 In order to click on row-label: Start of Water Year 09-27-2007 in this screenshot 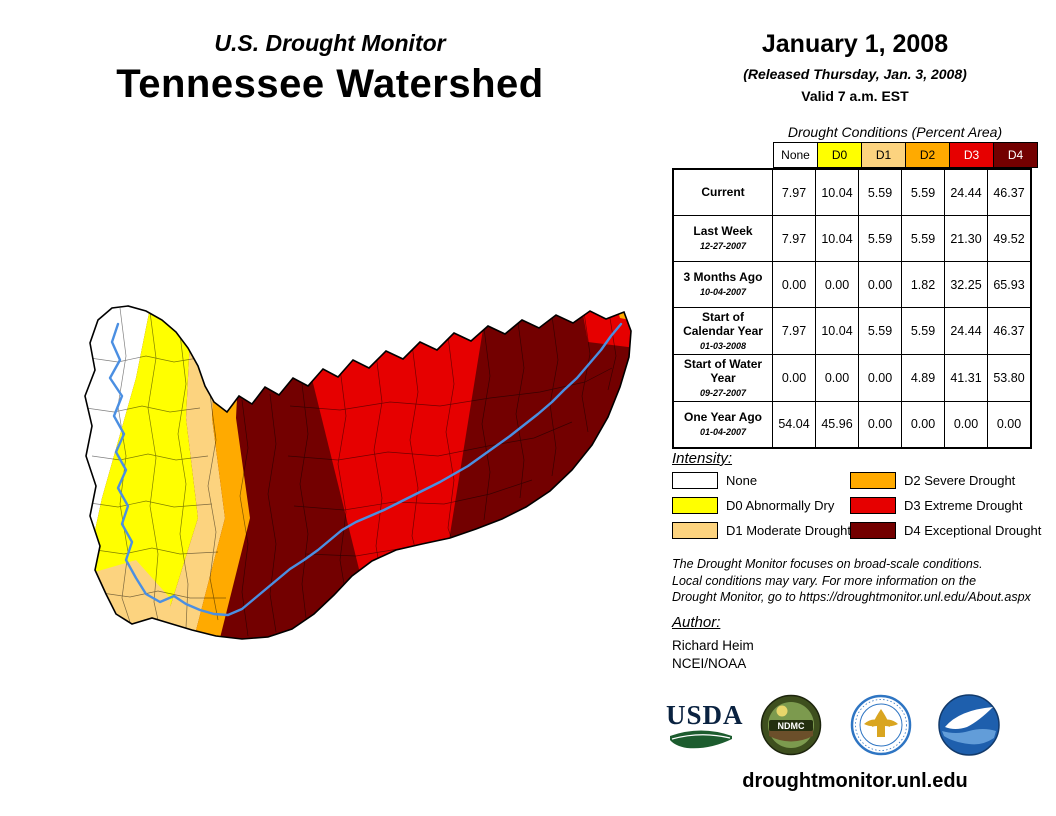, I will do `click(723, 377)`.